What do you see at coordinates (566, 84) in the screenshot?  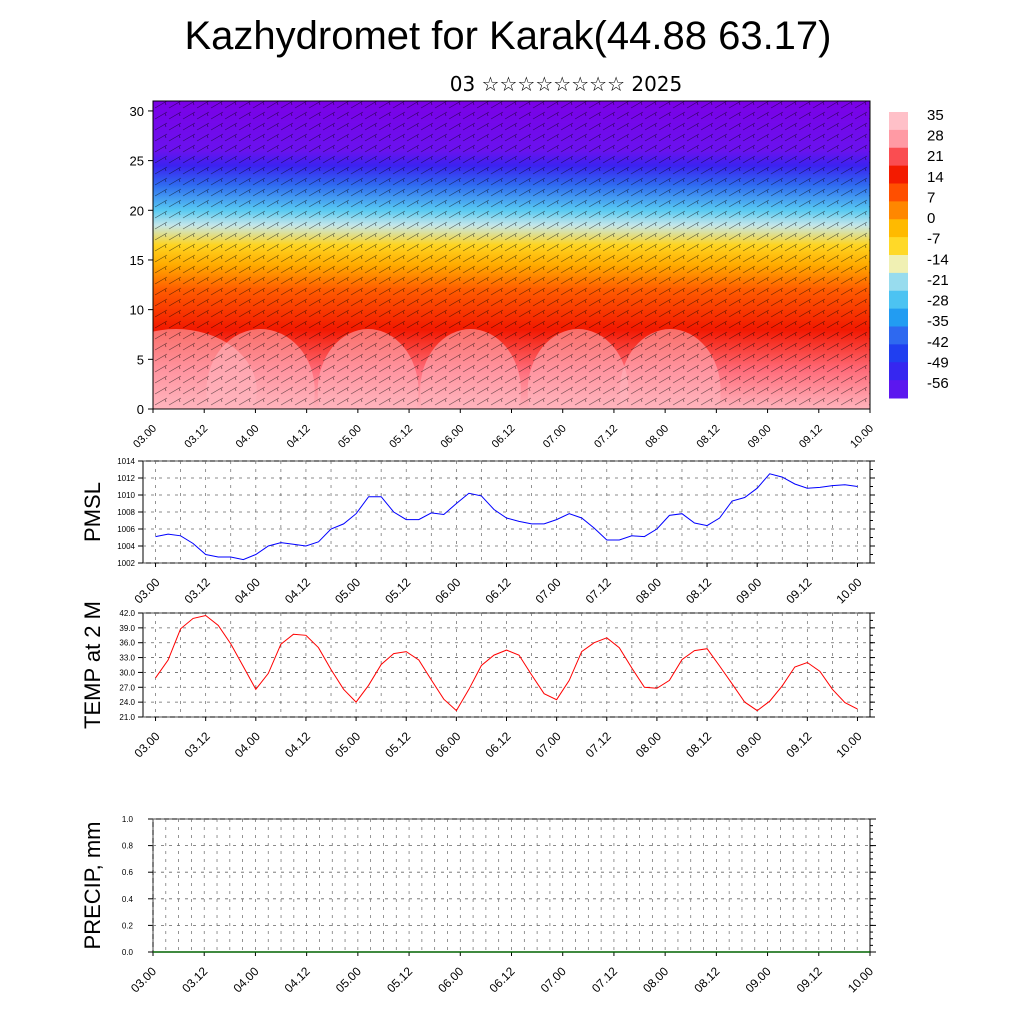 I see `chart-subtitle: 03 ☆☆☆☆☆☆☆☆ 2025` at bounding box center [566, 84].